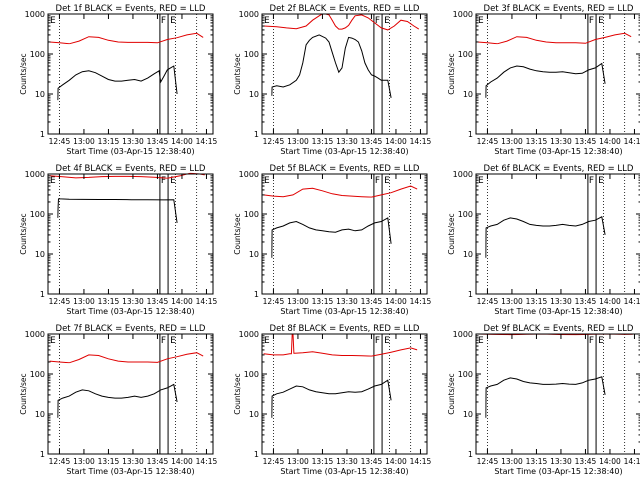 This screenshot has height=480, width=640. What do you see at coordinates (559, 169) in the screenshot?
I see `chart-title: Det 6f BLACK = Events, RED = LLD` at bounding box center [559, 169].